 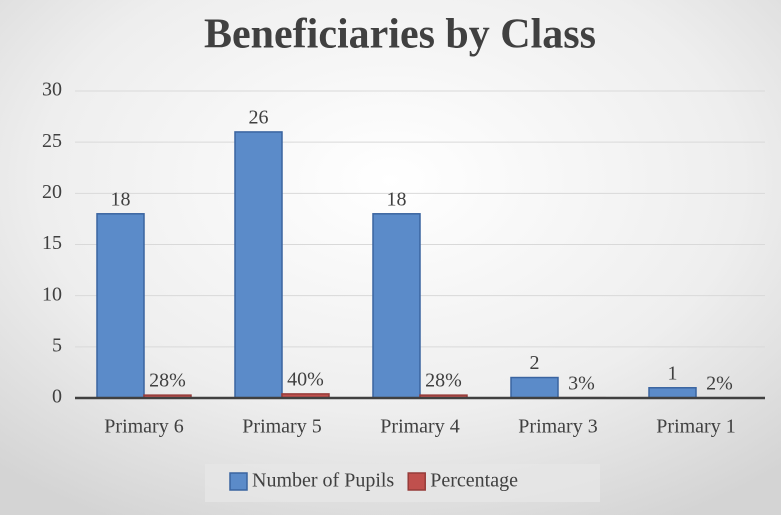 What do you see at coordinates (52, 90) in the screenshot?
I see `y-tick-label: 30` at bounding box center [52, 90].